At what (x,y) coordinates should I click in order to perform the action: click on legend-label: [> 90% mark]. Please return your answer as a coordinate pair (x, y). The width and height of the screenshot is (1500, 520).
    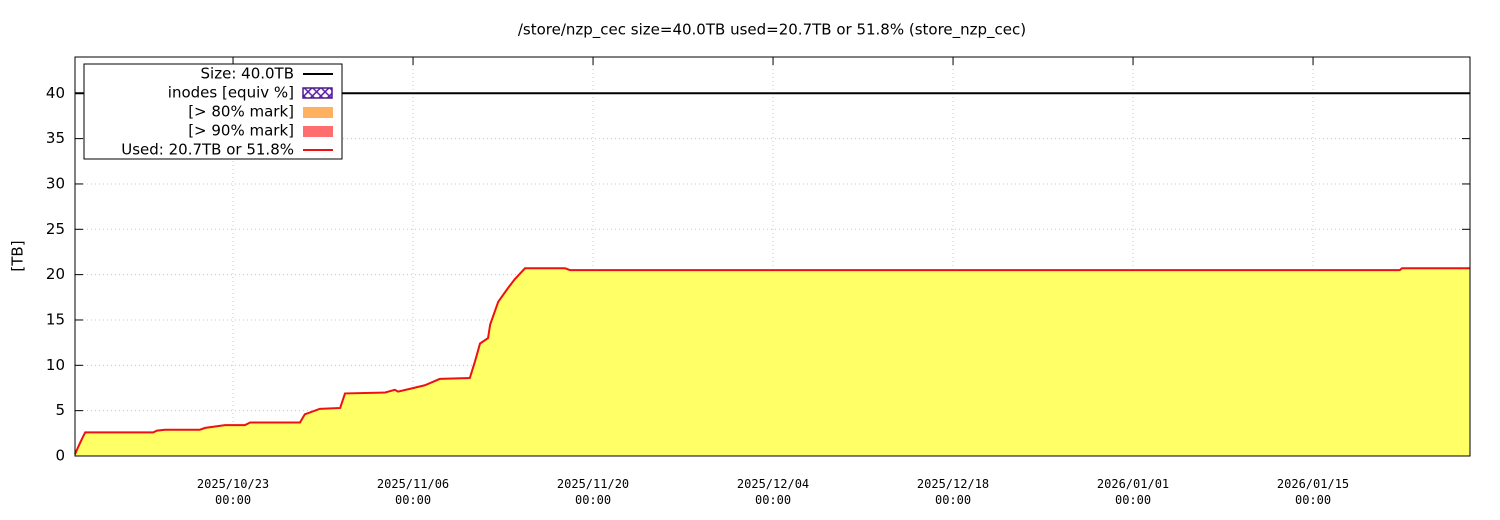
    Looking at the image, I should click on (241, 131).